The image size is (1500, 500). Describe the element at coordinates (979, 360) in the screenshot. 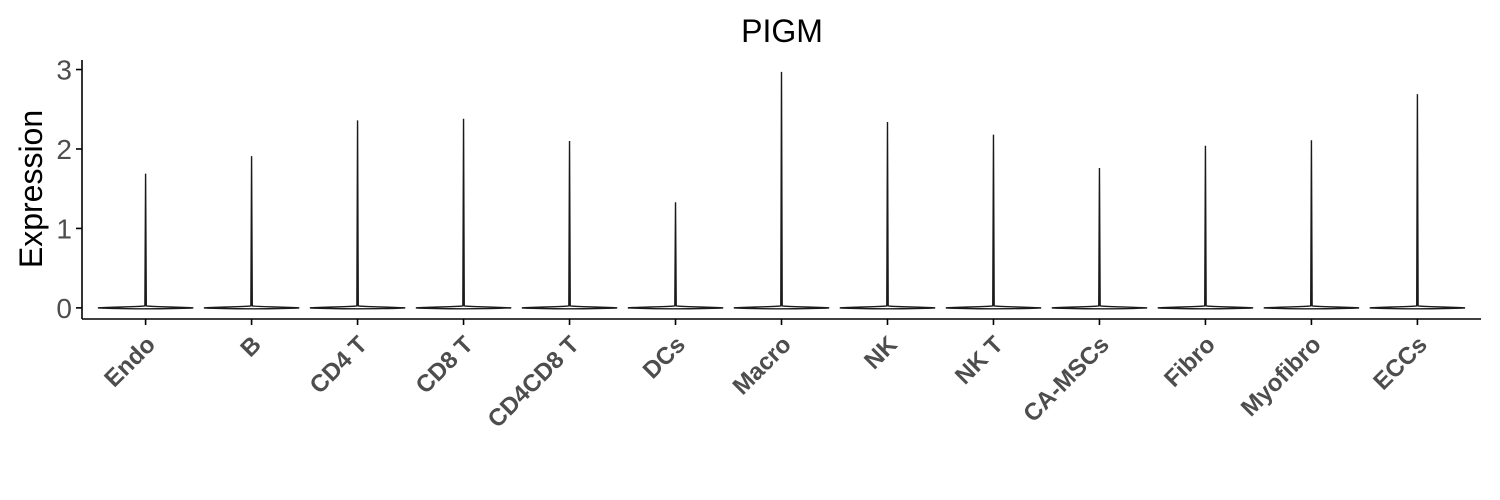

I see `x-tick-label: NK T` at that location.